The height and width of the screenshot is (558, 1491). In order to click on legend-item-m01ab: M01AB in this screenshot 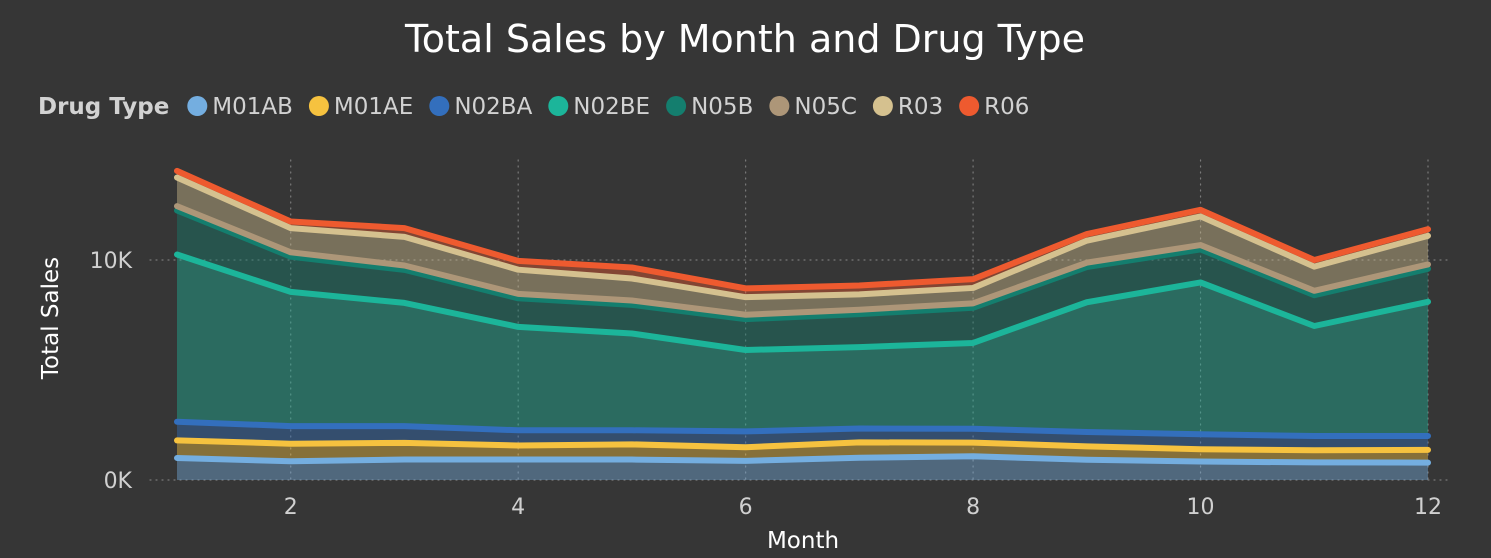, I will do `click(240, 107)`.